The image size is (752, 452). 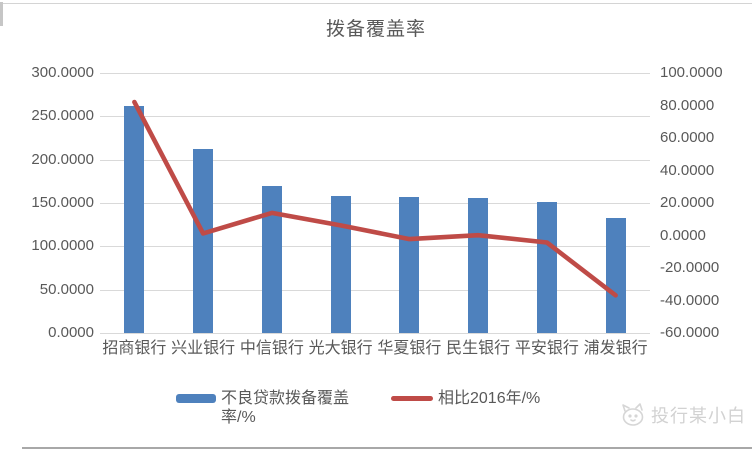 What do you see at coordinates (71, 332) in the screenshot?
I see `left-axis-tick: 0.0000` at bounding box center [71, 332].